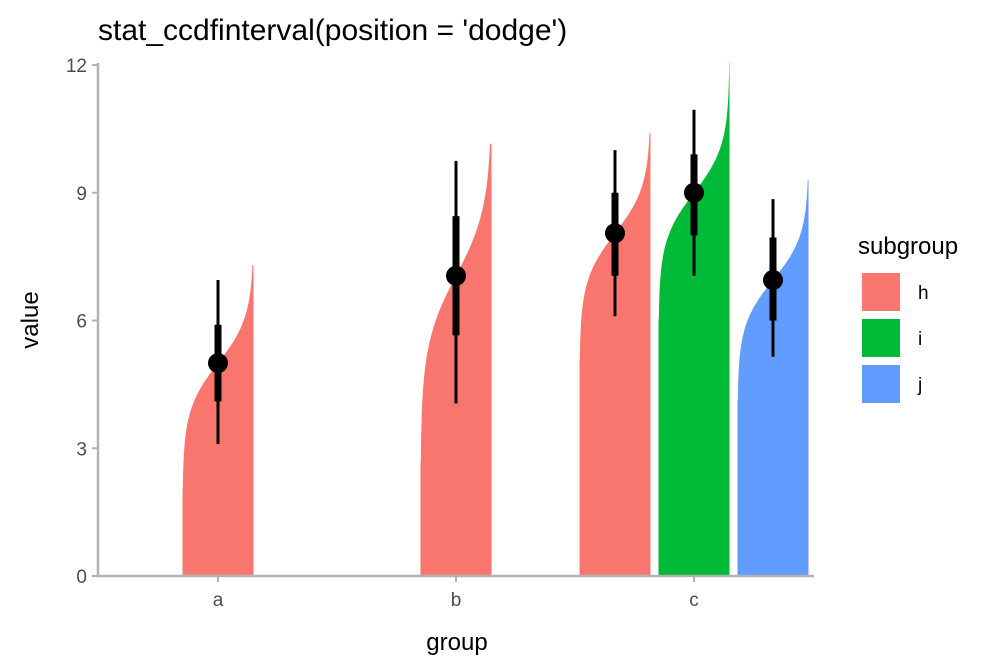 This screenshot has height=672, width=1008. I want to click on y-tick-label-9: 9, so click(81, 194).